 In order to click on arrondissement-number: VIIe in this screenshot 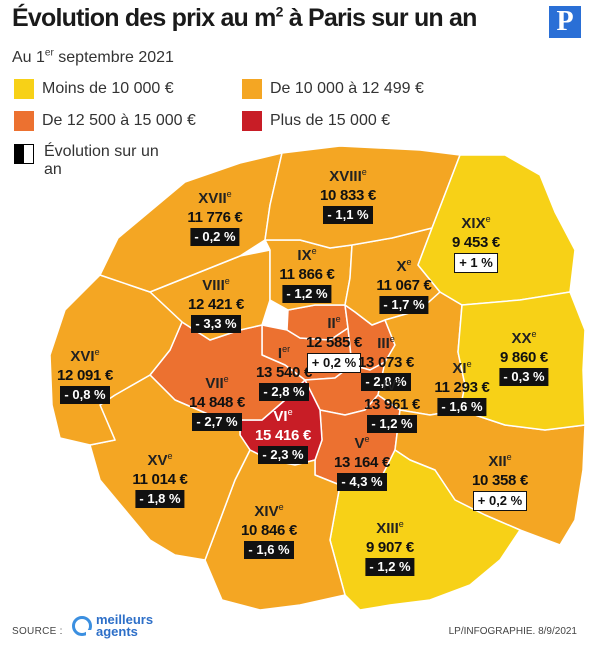, I will do `click(217, 383)`.